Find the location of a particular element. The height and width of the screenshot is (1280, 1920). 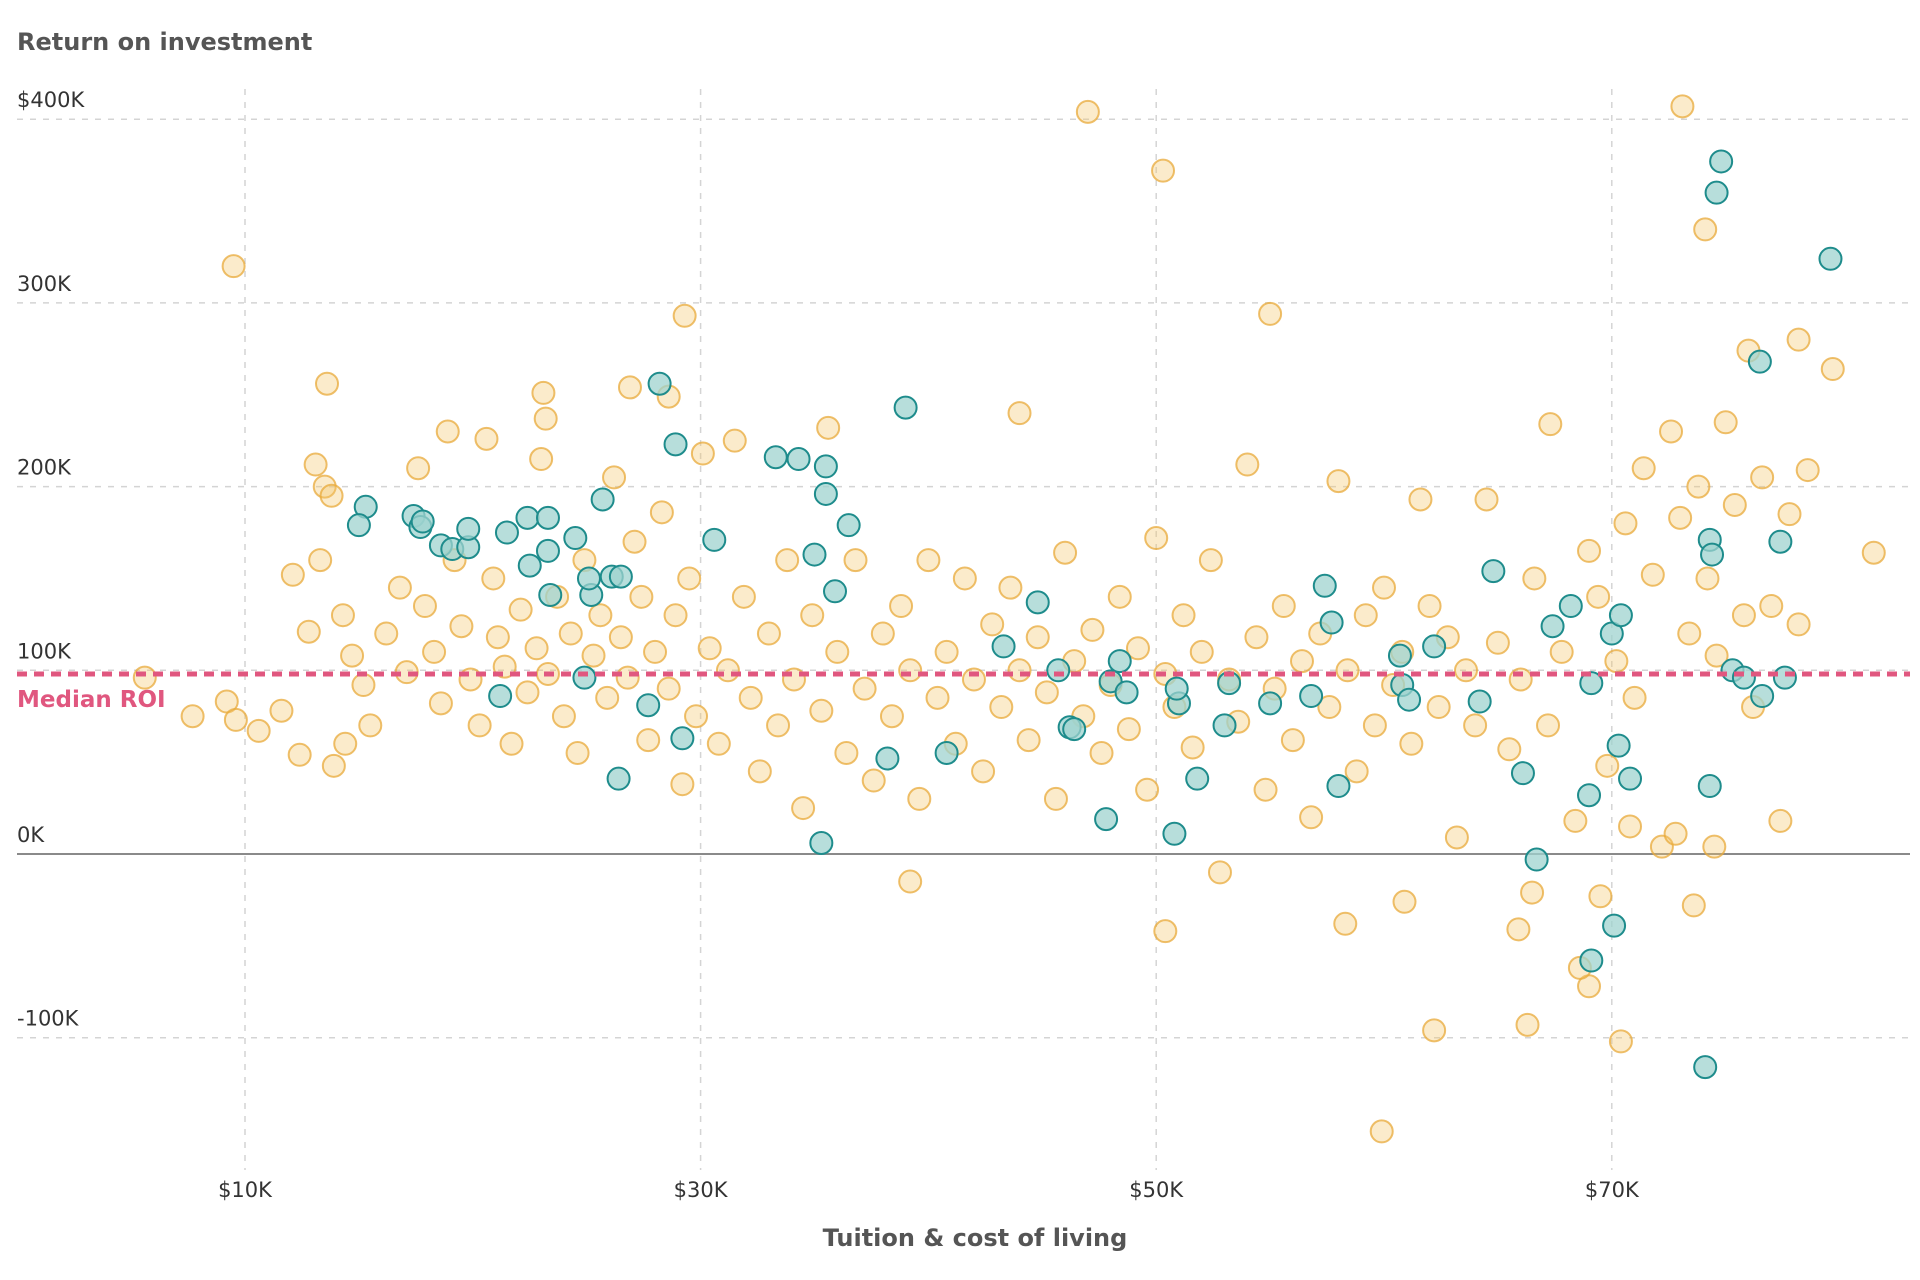

chart-title: Return on investment is located at coordinates (164, 42).